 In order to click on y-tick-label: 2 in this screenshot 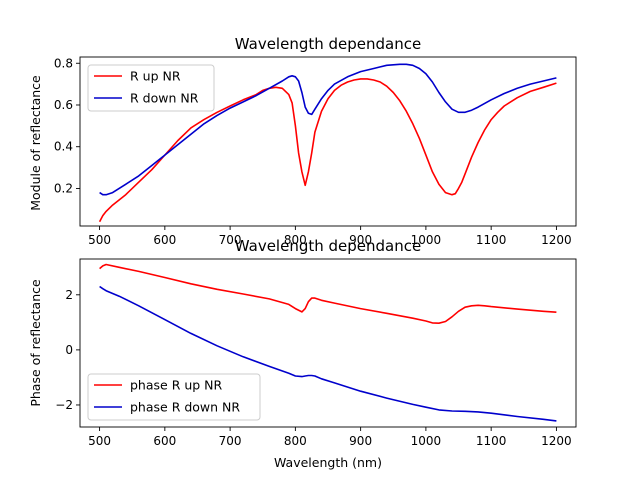, I will do `click(69, 295)`.